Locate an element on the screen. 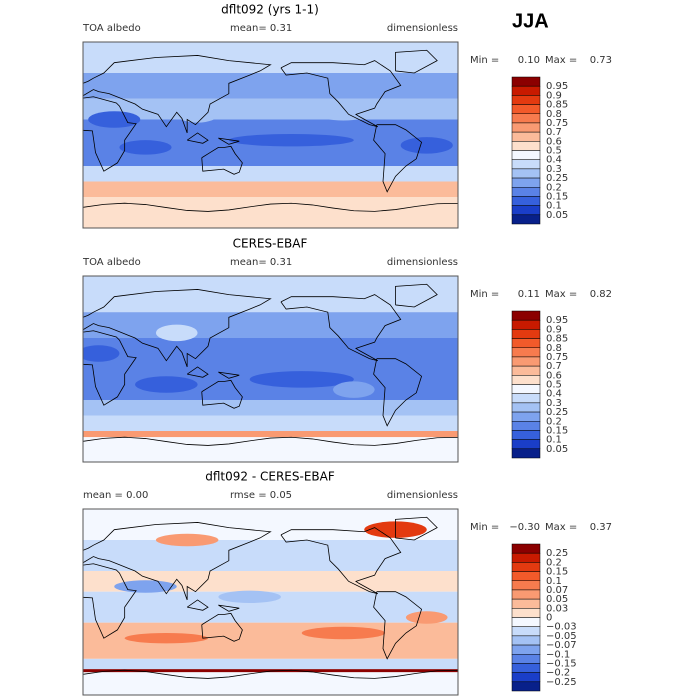 This screenshot has height=700, width=700. colorbar-label: 0.4 is located at coordinates (554, 160).